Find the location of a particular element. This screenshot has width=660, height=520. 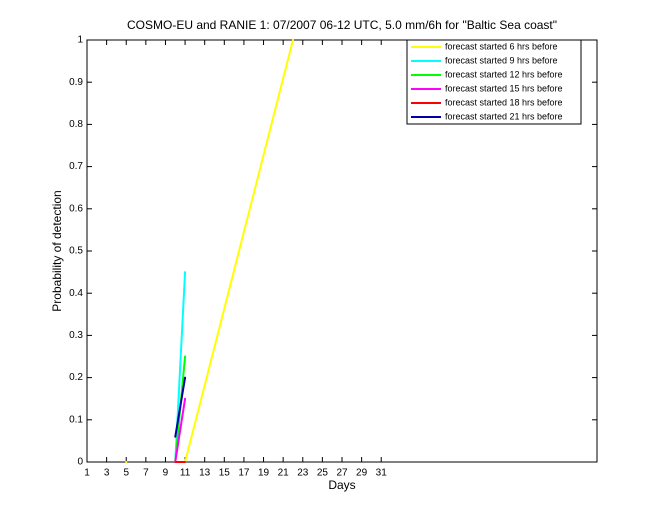

x-tick-label: 13 is located at coordinates (205, 473).